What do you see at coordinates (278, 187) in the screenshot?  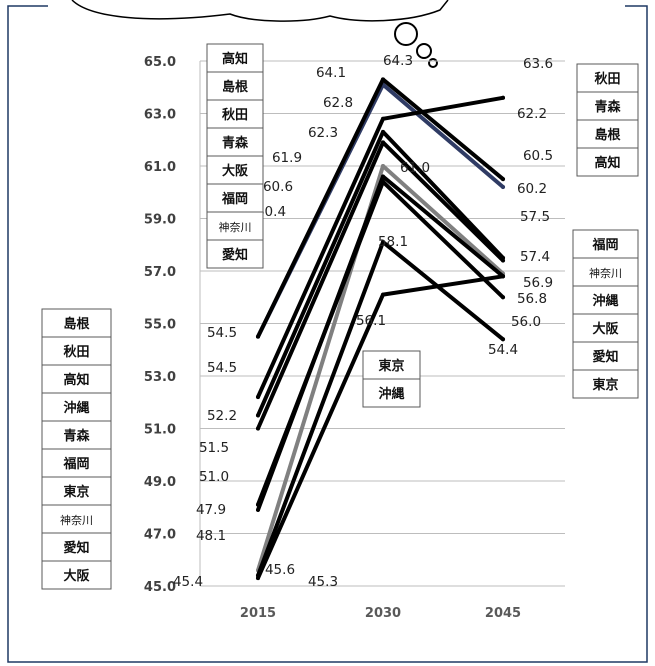 I see `data-label: 60.6` at bounding box center [278, 187].